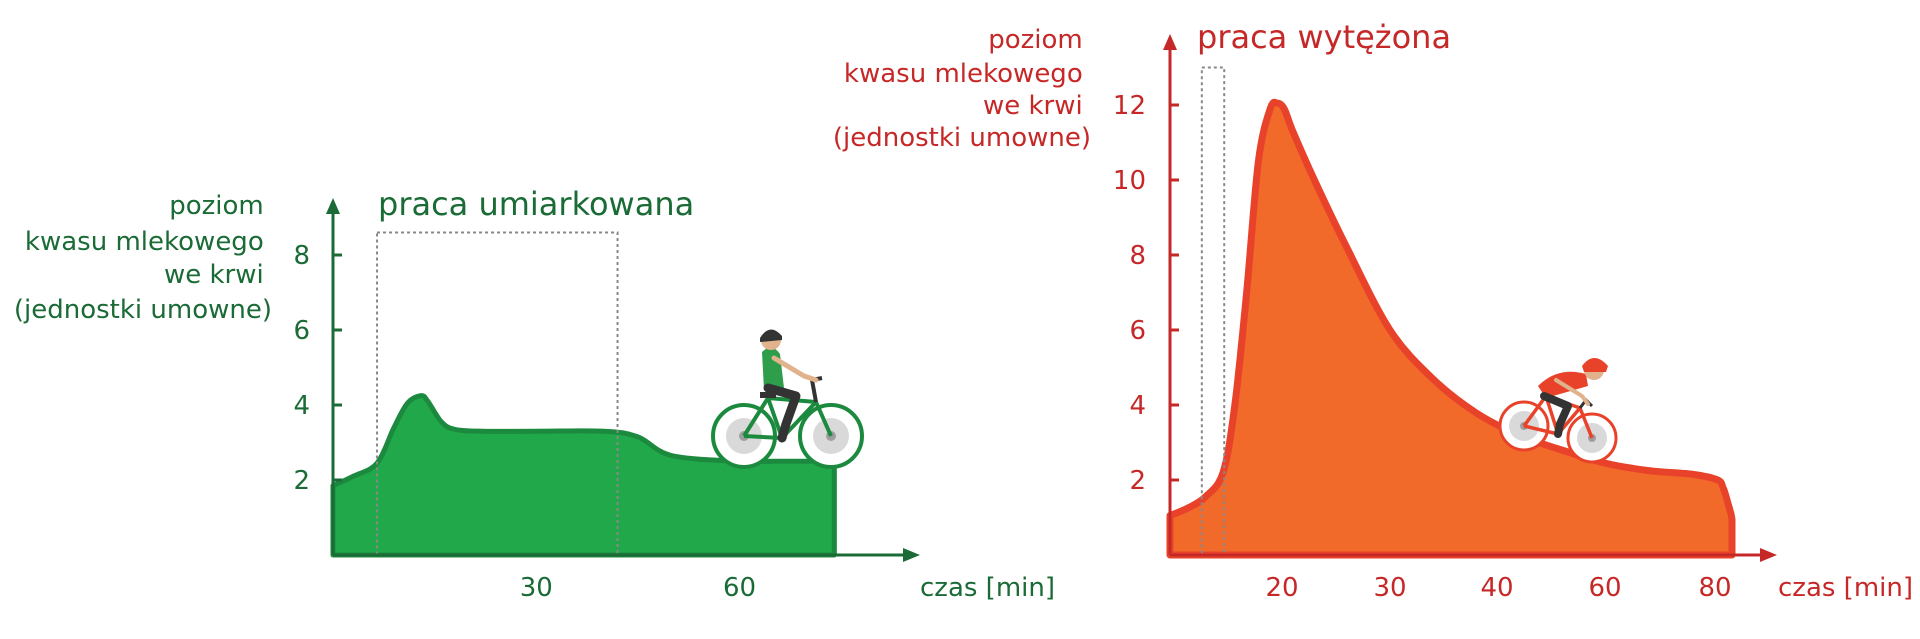 Image resolution: width=1920 pixels, height=639 pixels. I want to click on y-tick-label: 12, so click(1129, 106).